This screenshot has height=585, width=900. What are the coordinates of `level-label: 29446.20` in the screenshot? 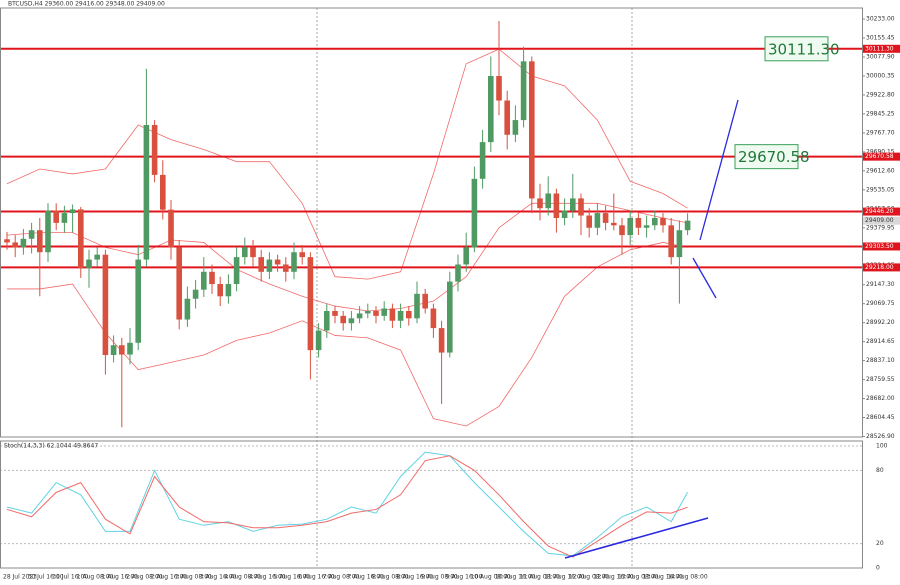 It's located at (879, 211).